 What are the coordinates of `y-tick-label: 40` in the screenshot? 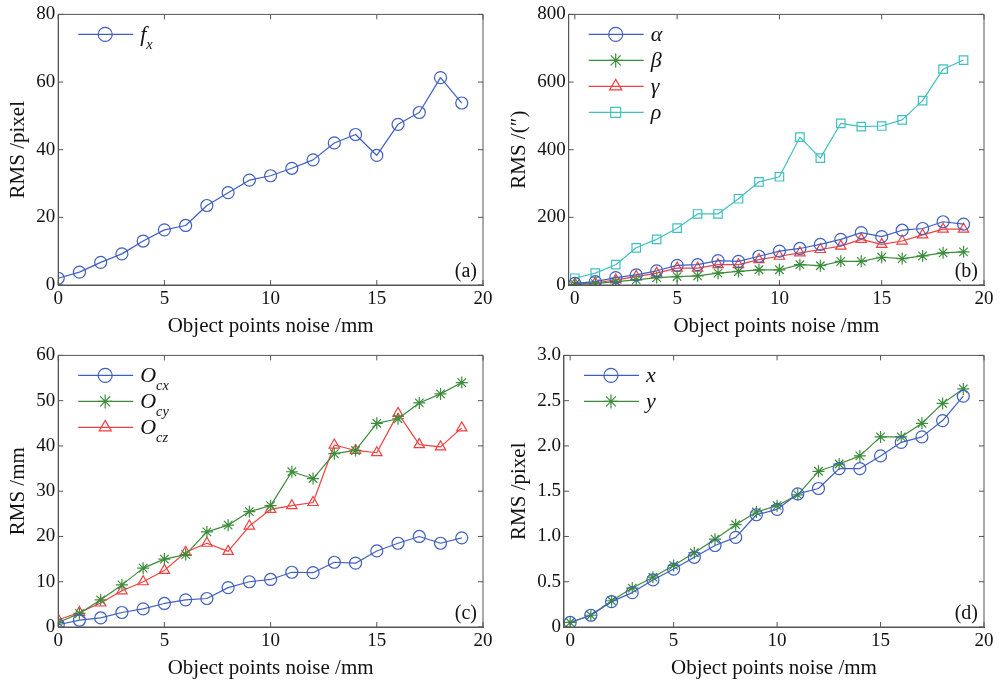 It's located at (46, 444).